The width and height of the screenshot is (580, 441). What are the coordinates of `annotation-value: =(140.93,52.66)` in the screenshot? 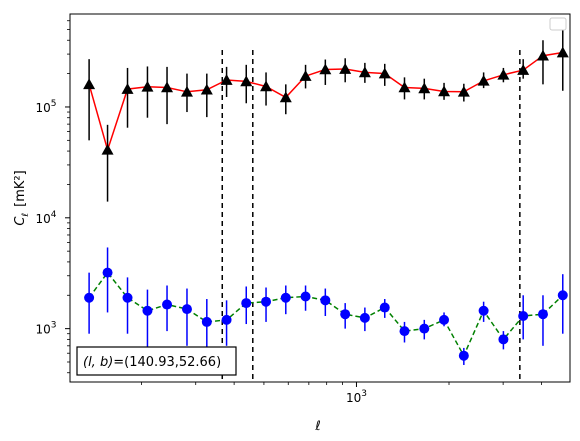 It's located at (167, 362).